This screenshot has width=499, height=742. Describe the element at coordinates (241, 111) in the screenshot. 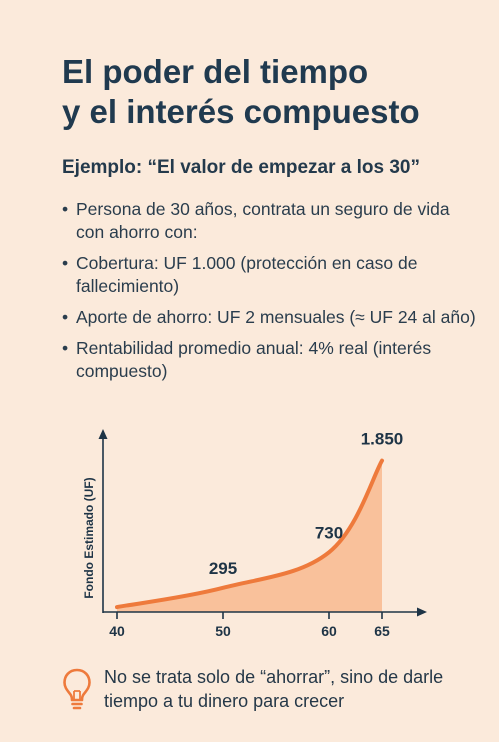

I see `title-line-2: y el interés compuesto` at that location.